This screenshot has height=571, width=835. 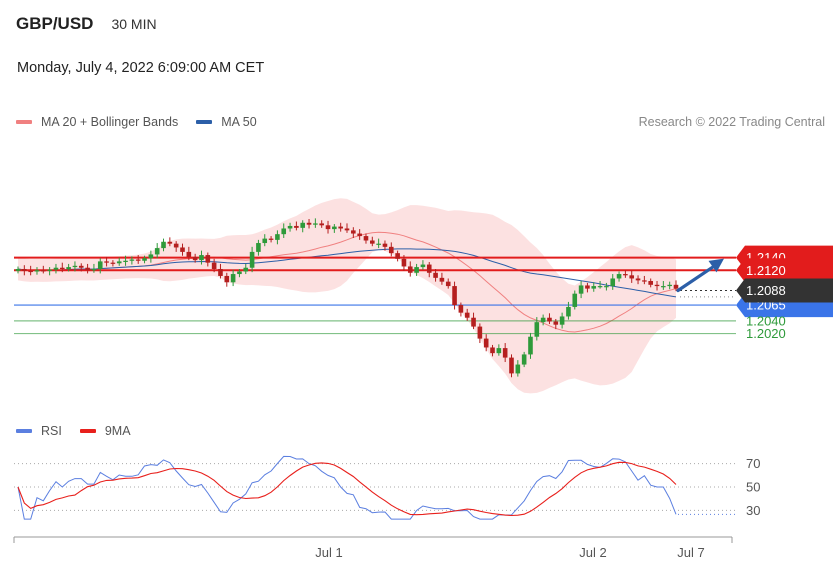 I want to click on ma9-swatch-icon, so click(x=87, y=431).